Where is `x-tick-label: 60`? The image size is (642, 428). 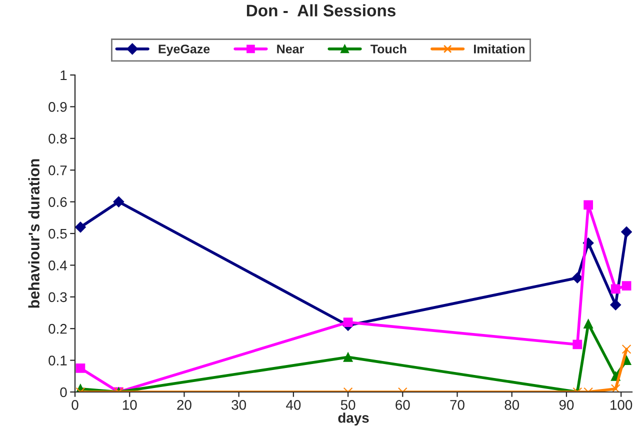
x-tick-label: 60 is located at coordinates (403, 405).